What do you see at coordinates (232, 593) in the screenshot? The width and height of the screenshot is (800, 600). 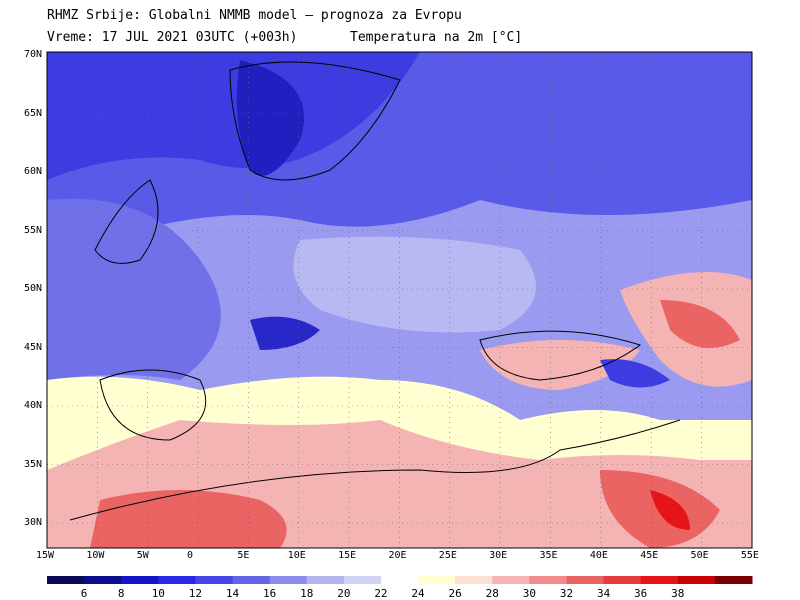 I see `colorbar-label: 14` at bounding box center [232, 593].